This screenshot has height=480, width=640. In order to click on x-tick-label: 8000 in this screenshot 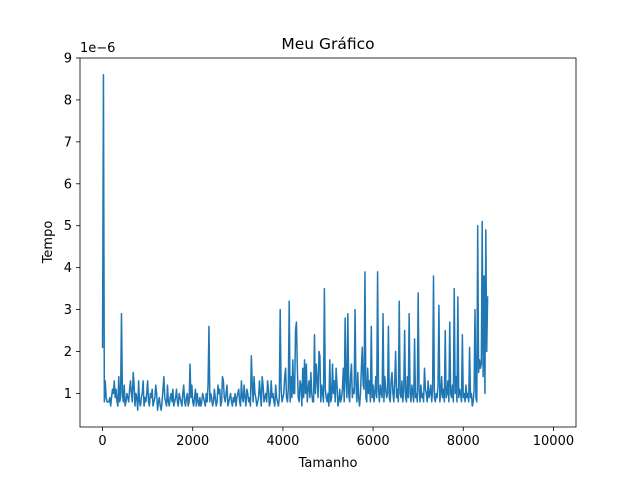, I will do `click(463, 441)`.